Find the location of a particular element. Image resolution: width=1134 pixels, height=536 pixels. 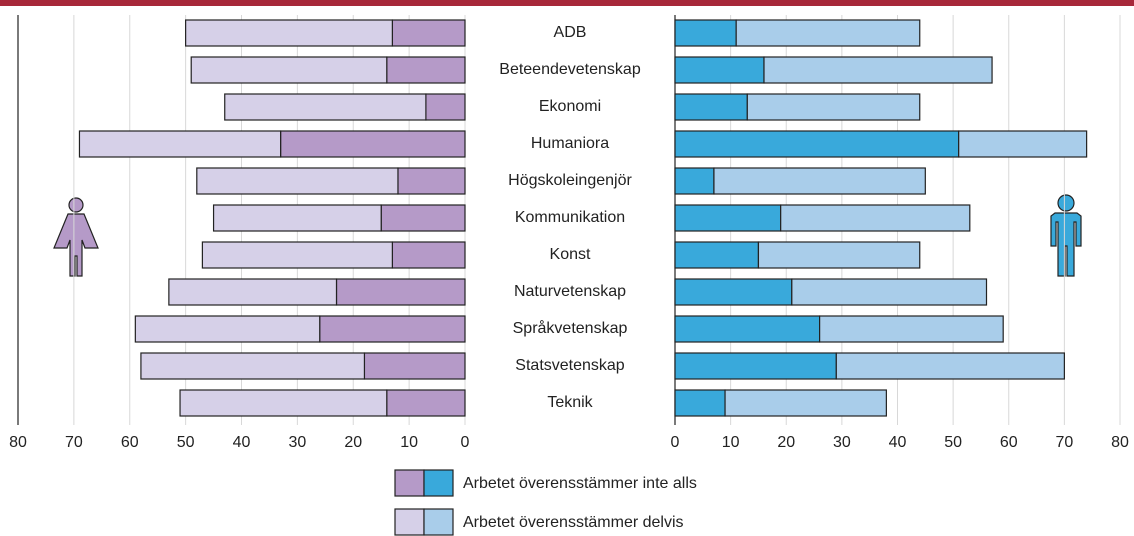

category-label: Högskoleingenjör is located at coordinates (570, 180).